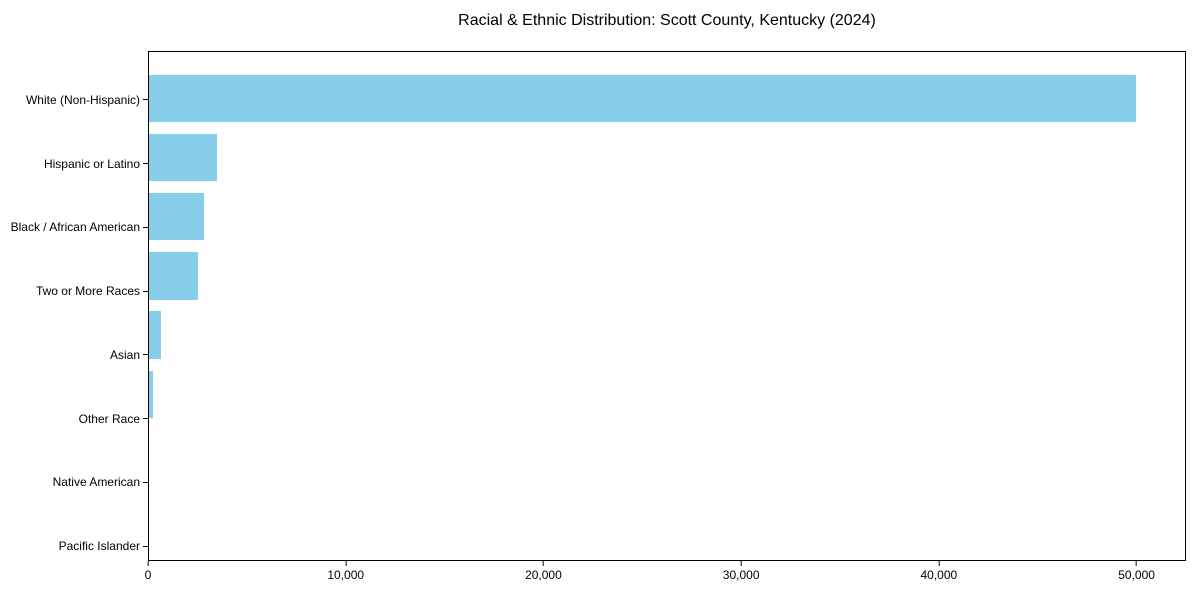 The image size is (1200, 600). I want to click on x-tick: 10,000, so click(345, 571).